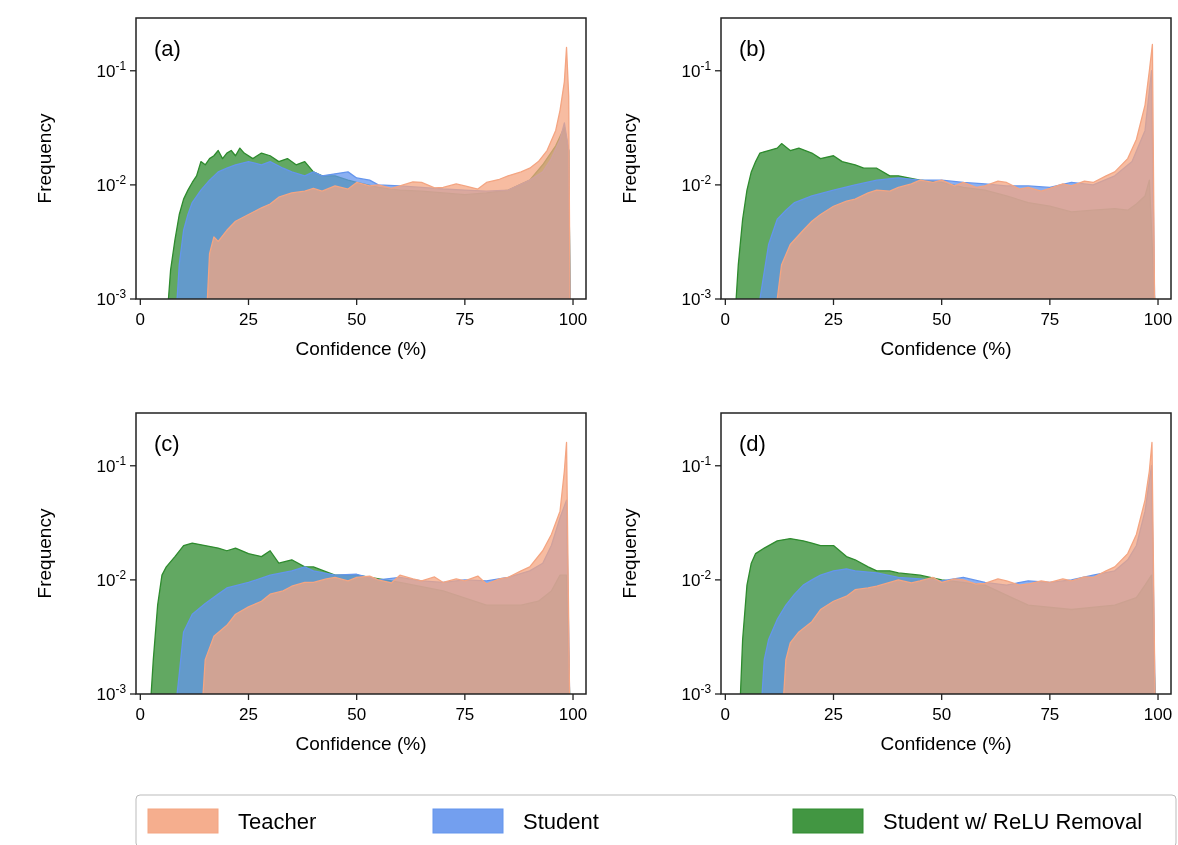 The image size is (1178, 845). What do you see at coordinates (752, 443) in the screenshot?
I see `text: (d)` at bounding box center [752, 443].